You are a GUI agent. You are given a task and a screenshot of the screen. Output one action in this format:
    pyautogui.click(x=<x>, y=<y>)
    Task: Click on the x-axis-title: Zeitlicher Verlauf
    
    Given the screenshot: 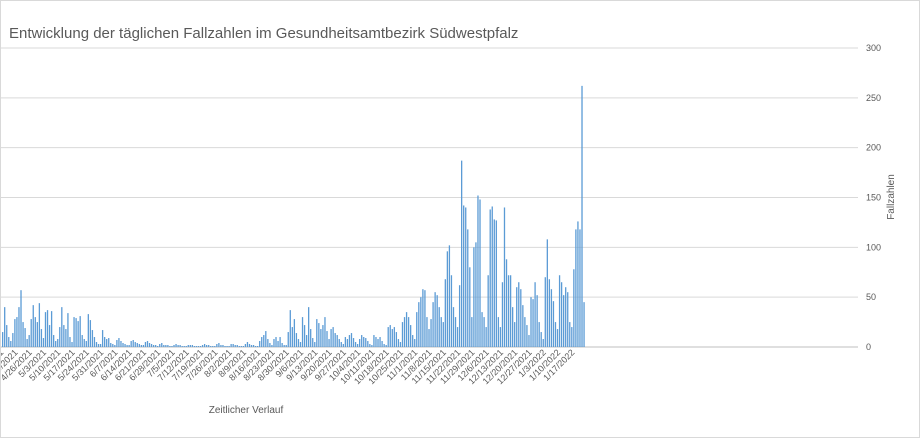 What is the action you would take?
    pyautogui.click(x=246, y=410)
    